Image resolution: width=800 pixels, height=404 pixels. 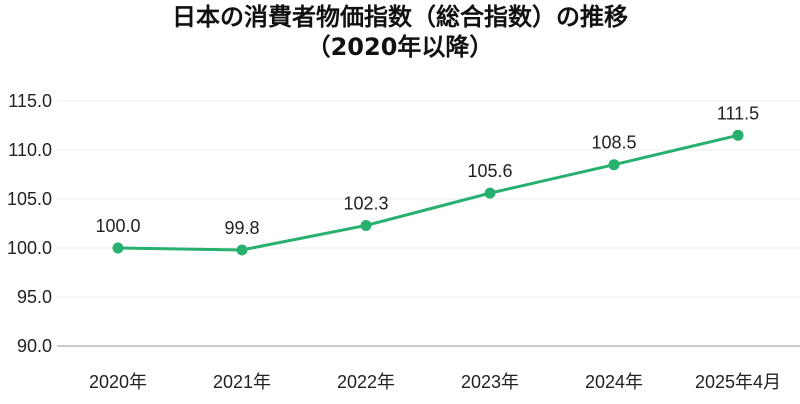 What do you see at coordinates (365, 203) in the screenshot?
I see `data-label: 102.3` at bounding box center [365, 203].